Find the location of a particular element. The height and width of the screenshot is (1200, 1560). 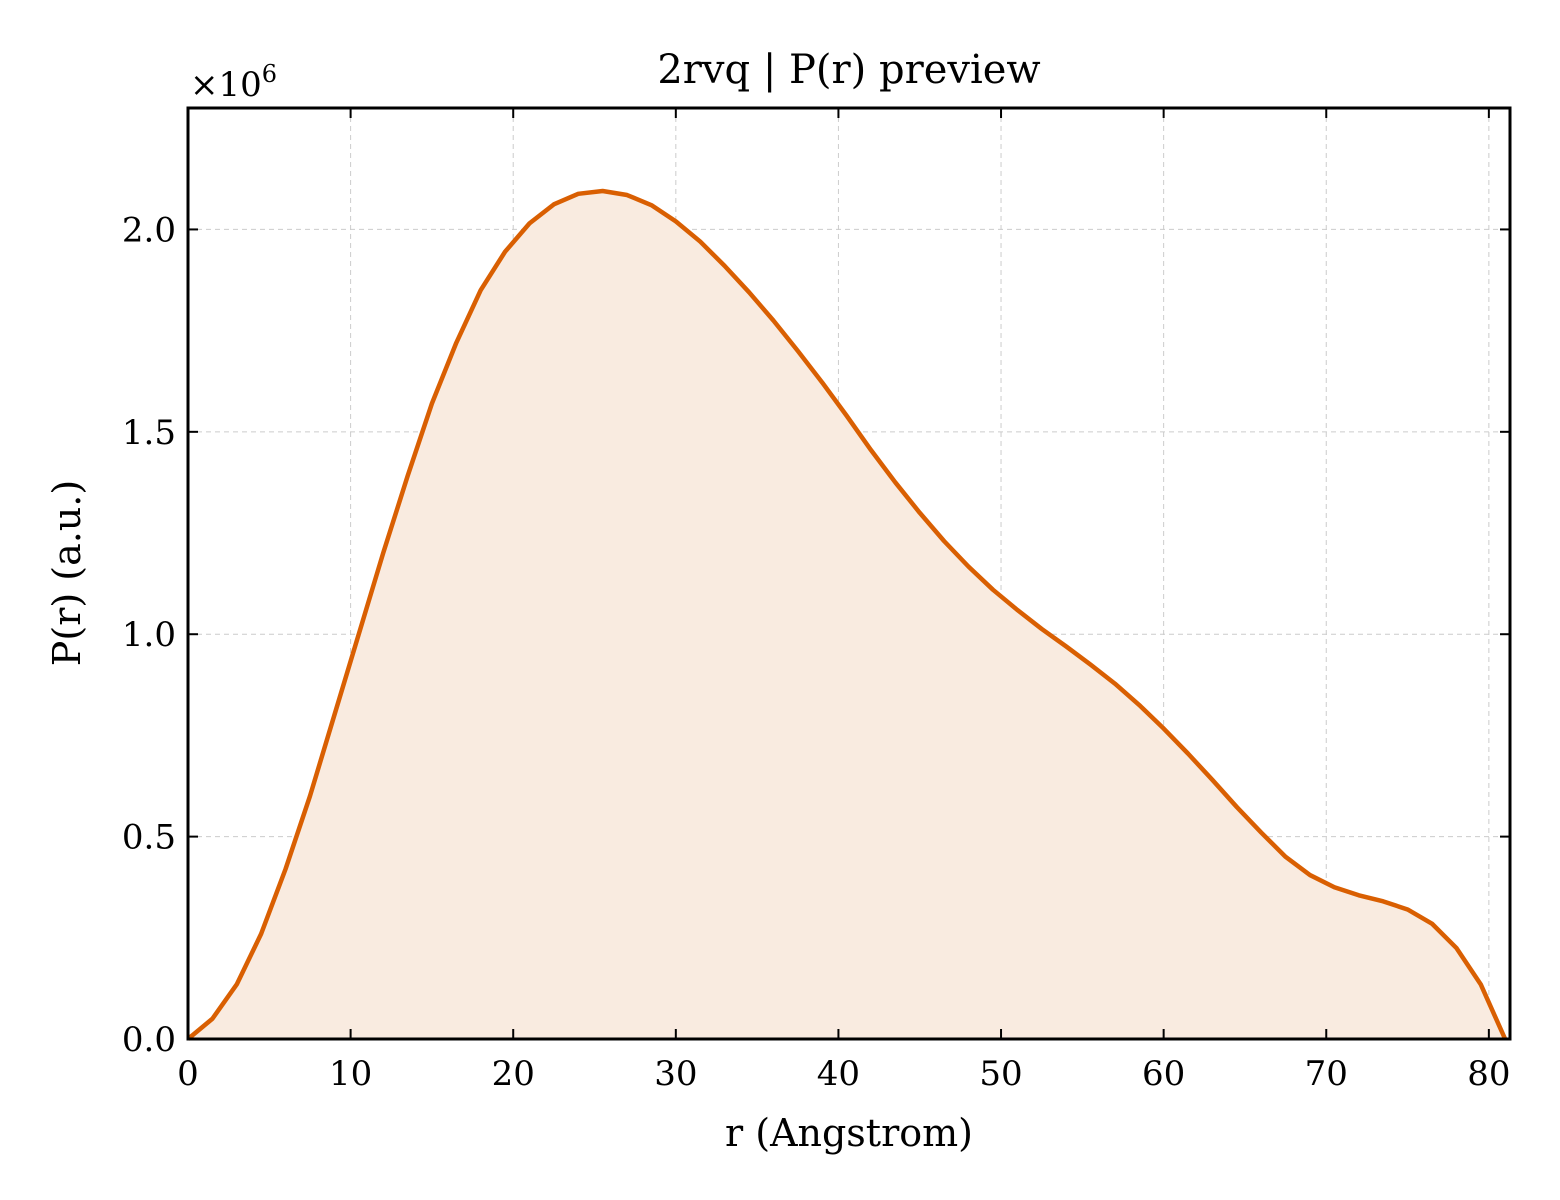

x-tick-label: 80 is located at coordinates (1488, 1074).